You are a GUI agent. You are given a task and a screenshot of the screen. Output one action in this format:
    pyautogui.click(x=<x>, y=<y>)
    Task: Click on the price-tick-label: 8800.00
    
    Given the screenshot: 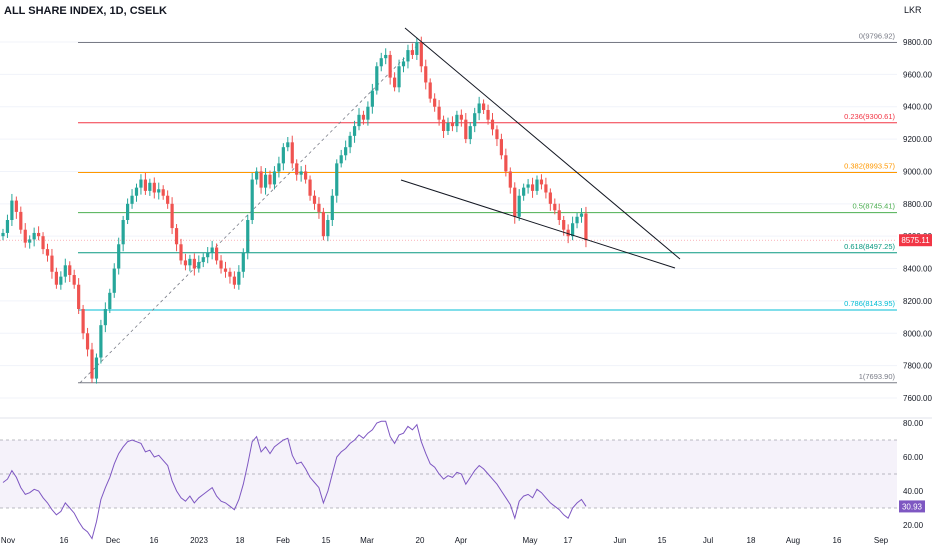 What is the action you would take?
    pyautogui.click(x=917, y=204)
    